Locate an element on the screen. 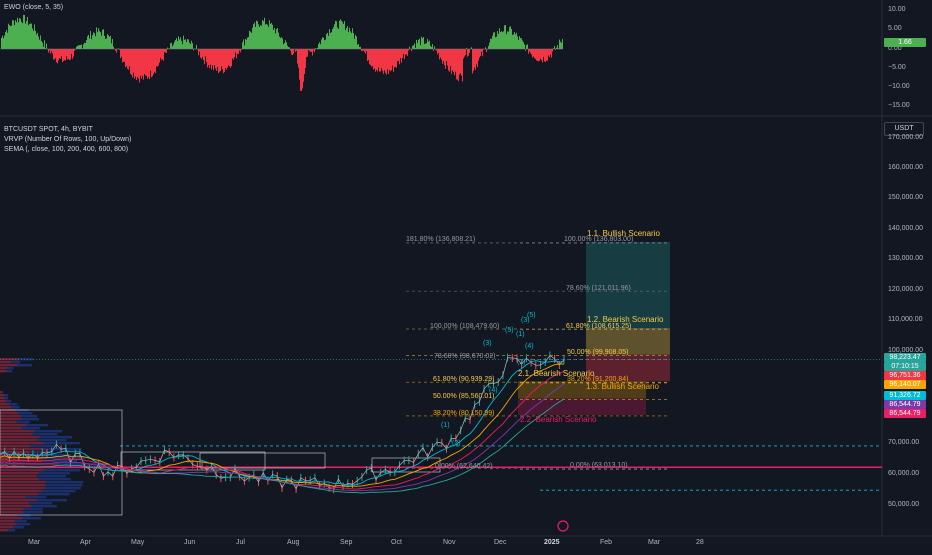 Image resolution: width=932 pixels, height=555 pixels. bullish-zone is located at coordinates (628, 284).